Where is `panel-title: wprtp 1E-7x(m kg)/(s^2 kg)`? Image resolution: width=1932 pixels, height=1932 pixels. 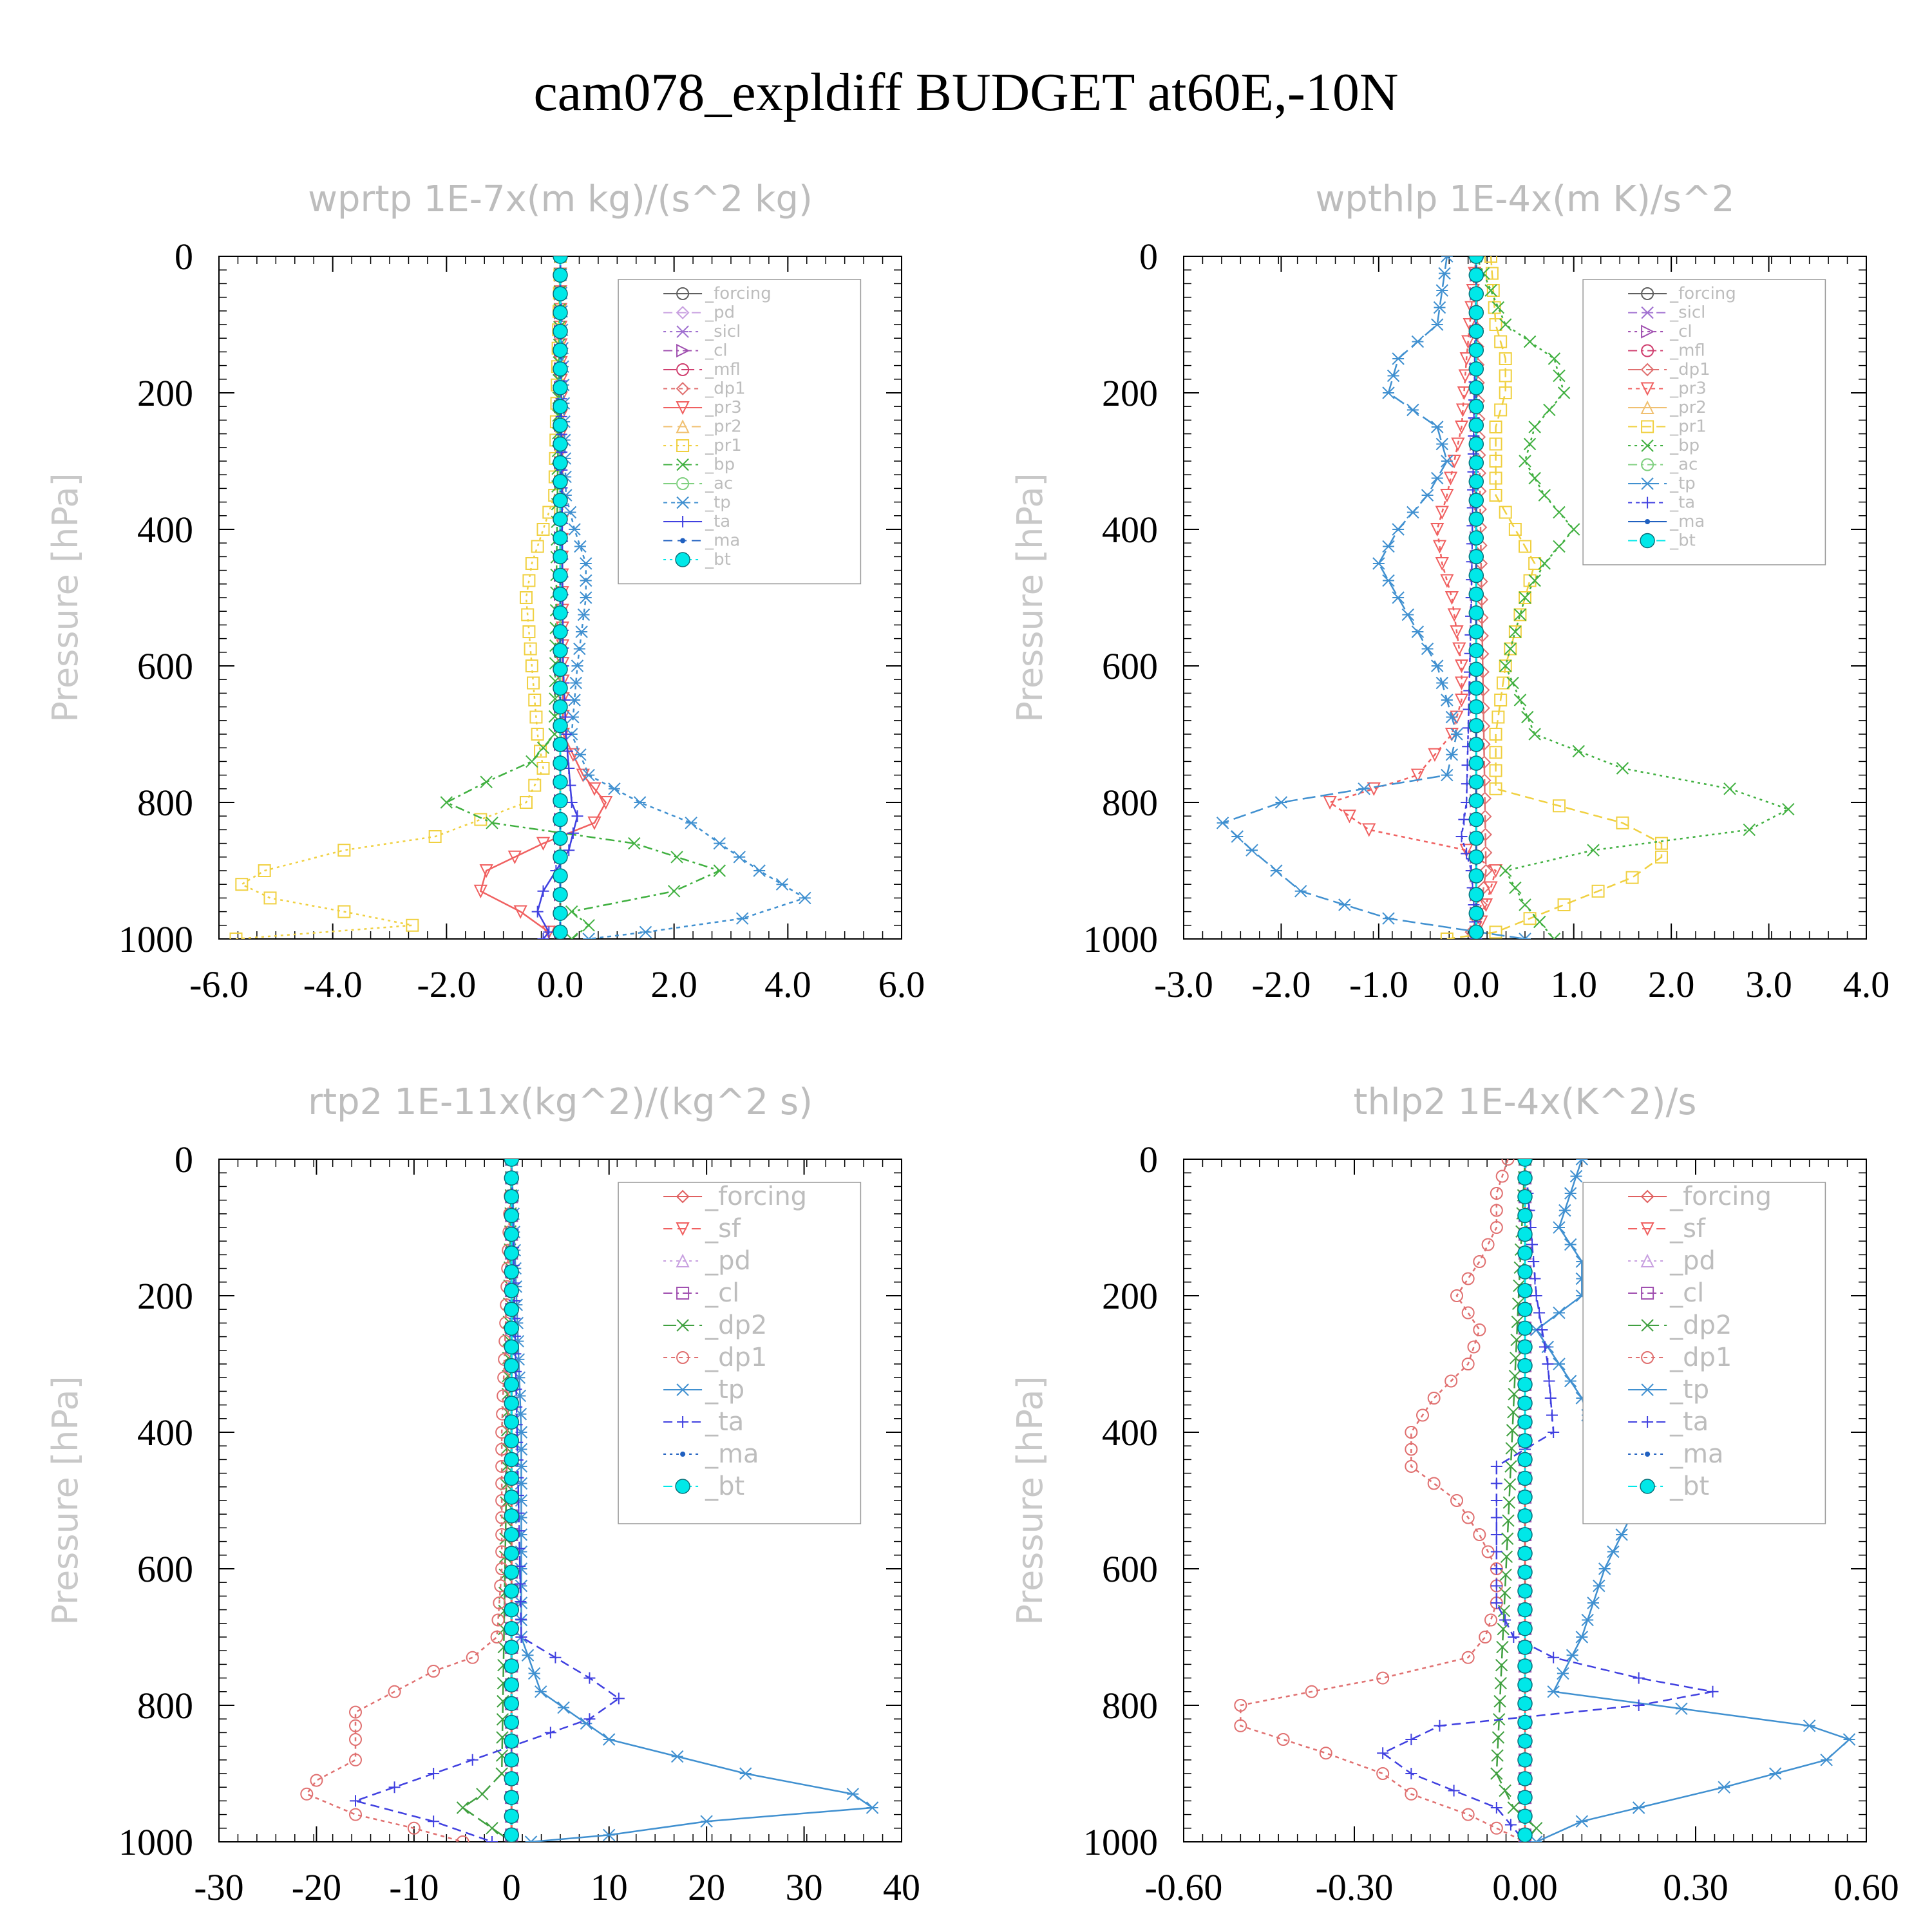
panel-title: wprtp 1E-7x(m kg)/(s^2 kg) is located at coordinates (560, 199).